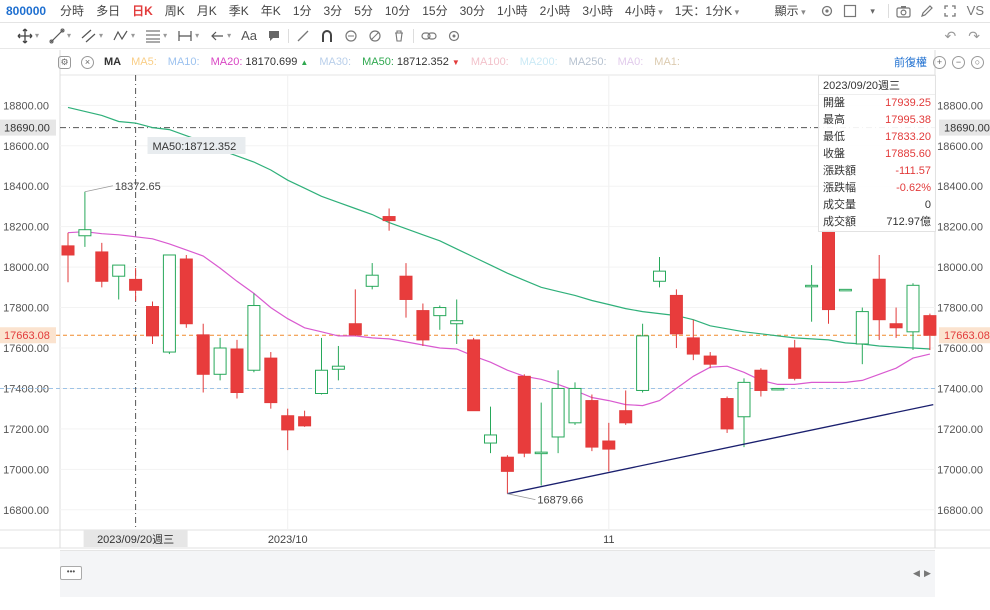 Image resolution: width=990 pixels, height=610 pixels. I want to click on text-tool: Aa, so click(249, 35).